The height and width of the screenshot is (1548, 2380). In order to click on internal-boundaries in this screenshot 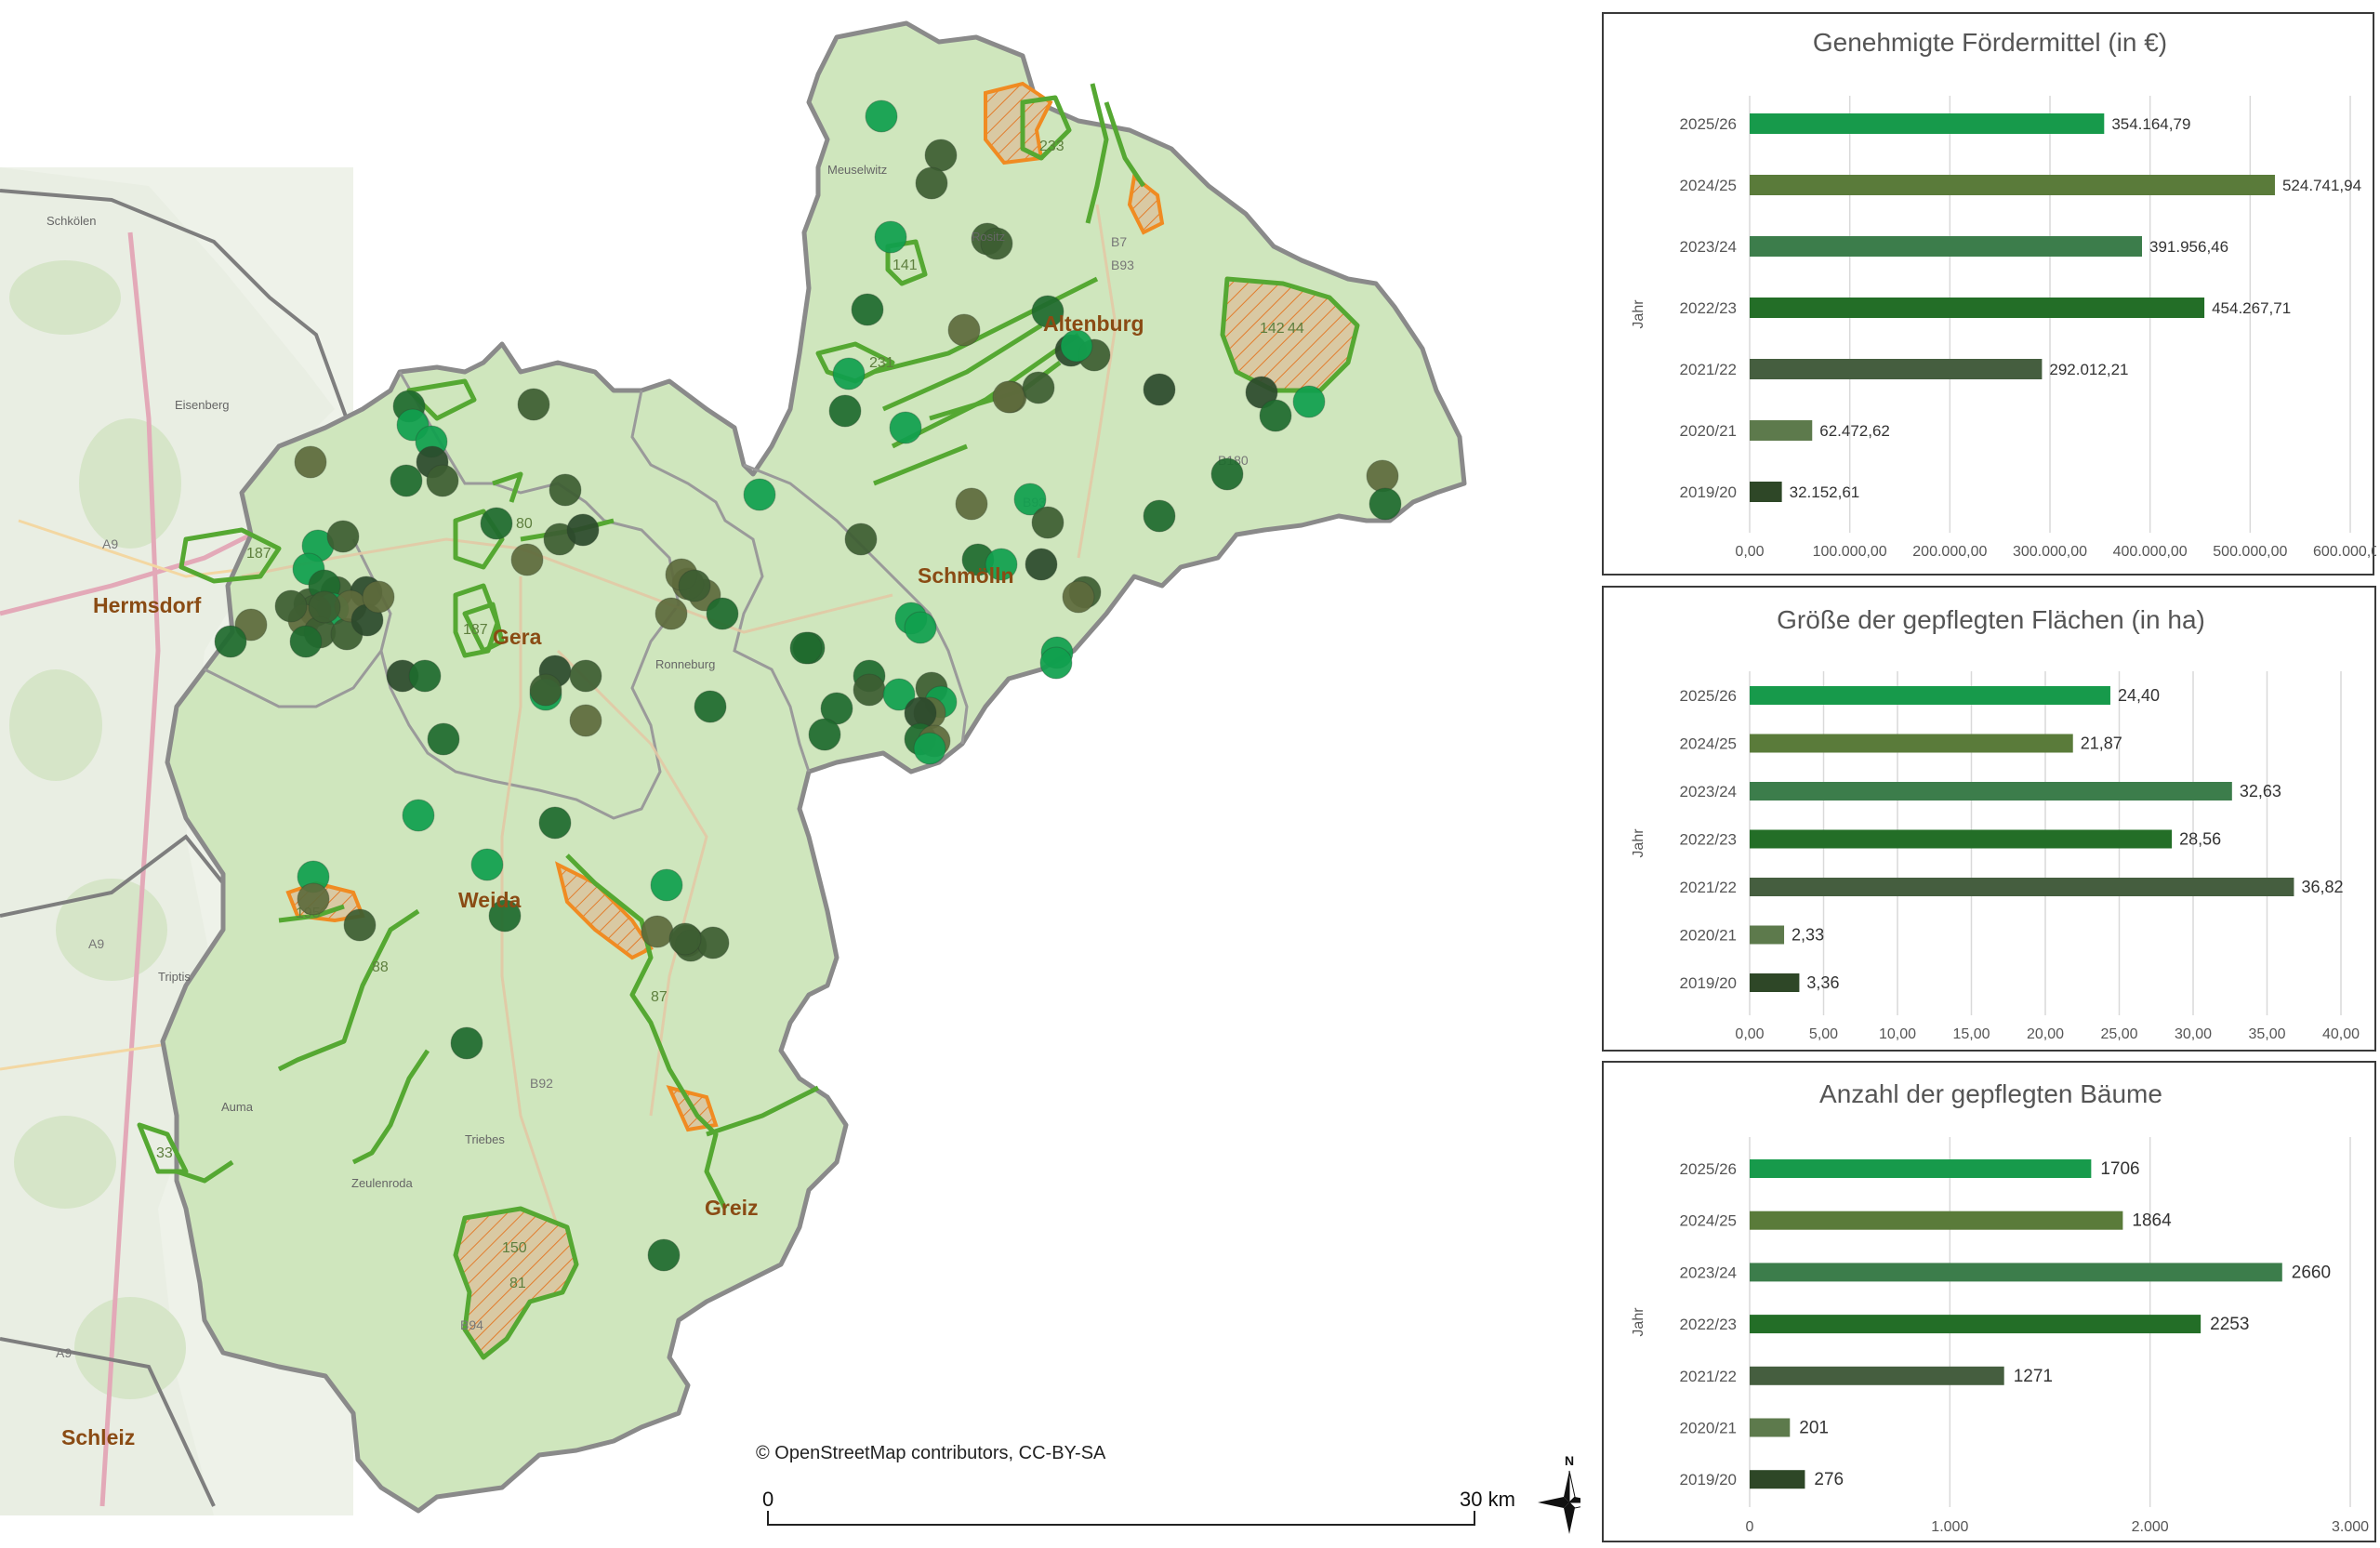, I will do `click(586, 595)`.